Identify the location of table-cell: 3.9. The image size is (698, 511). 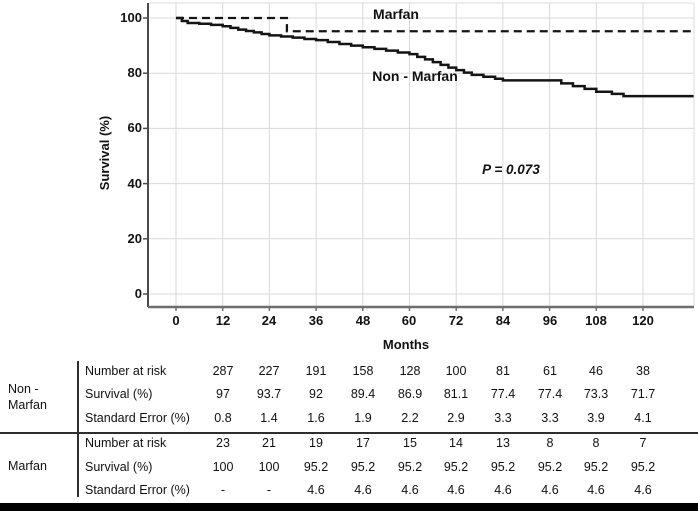
(596, 418).